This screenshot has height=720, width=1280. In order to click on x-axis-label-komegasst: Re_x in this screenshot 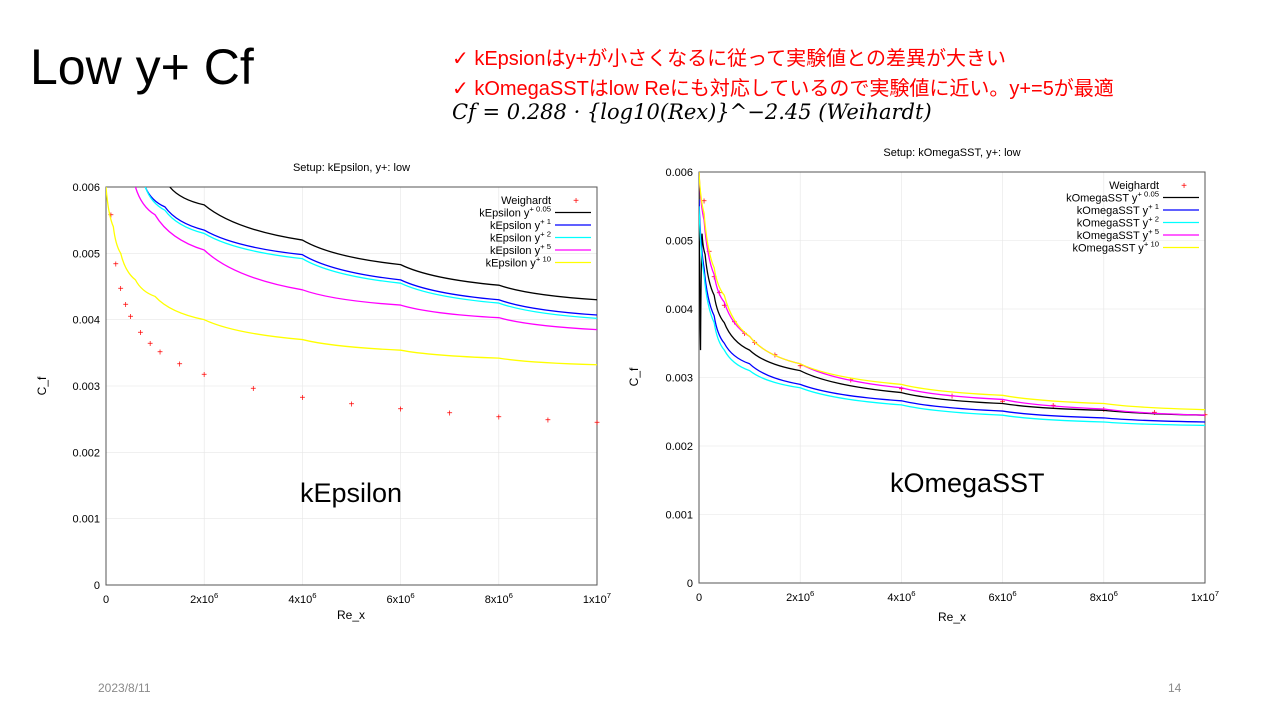, I will do `click(952, 617)`.